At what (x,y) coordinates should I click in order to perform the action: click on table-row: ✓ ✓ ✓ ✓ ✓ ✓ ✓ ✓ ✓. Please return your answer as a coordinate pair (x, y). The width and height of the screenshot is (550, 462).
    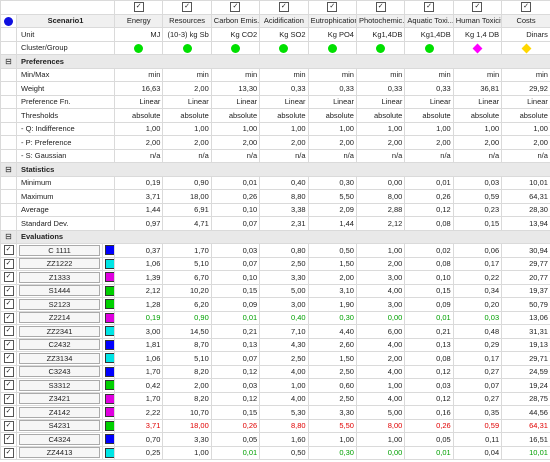
    Looking at the image, I should click on (275, 7).